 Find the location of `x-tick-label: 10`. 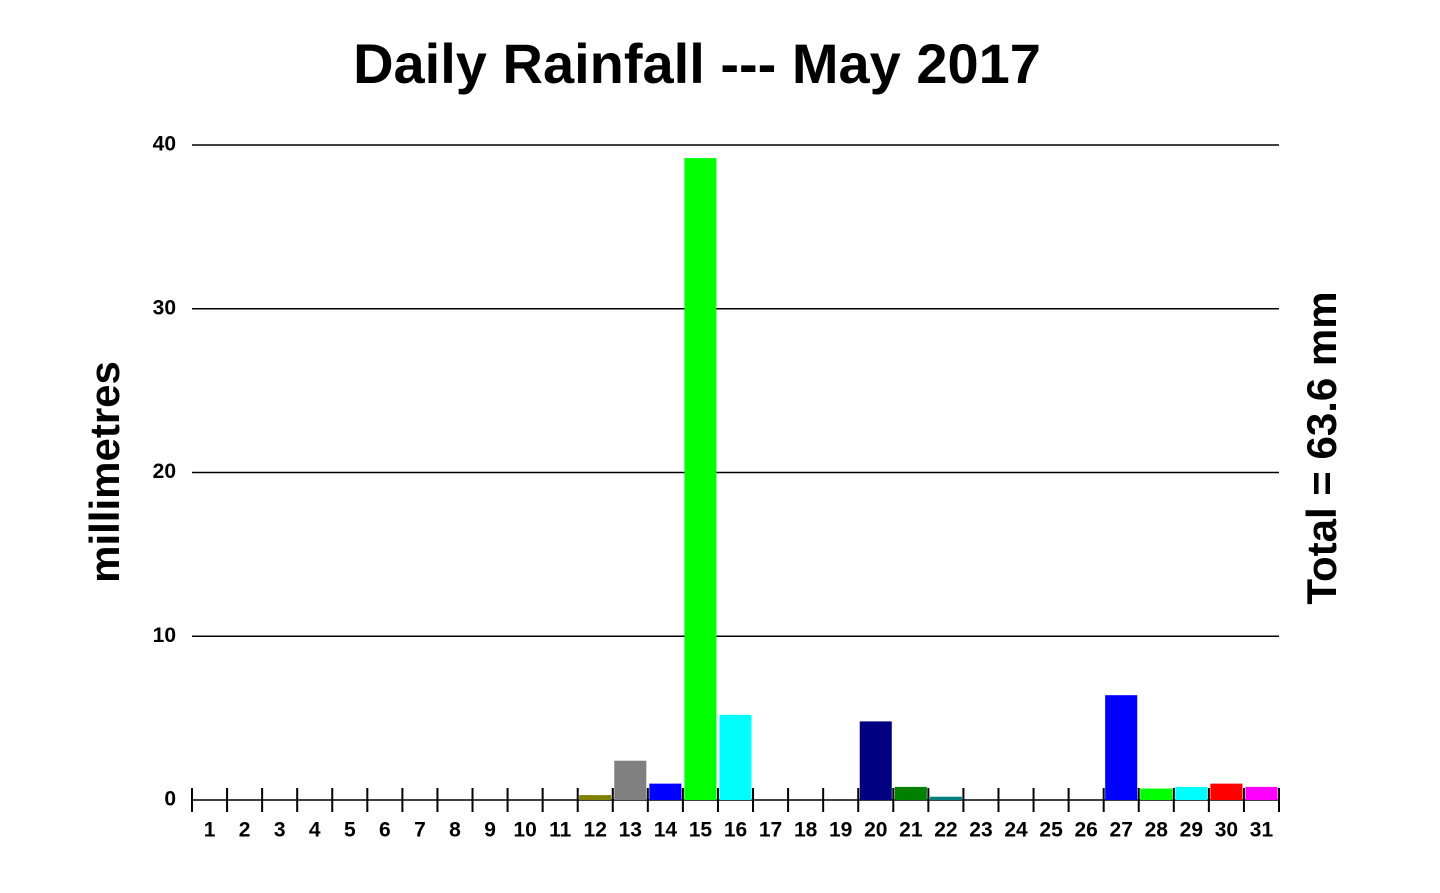

x-tick-label: 10 is located at coordinates (524, 830).